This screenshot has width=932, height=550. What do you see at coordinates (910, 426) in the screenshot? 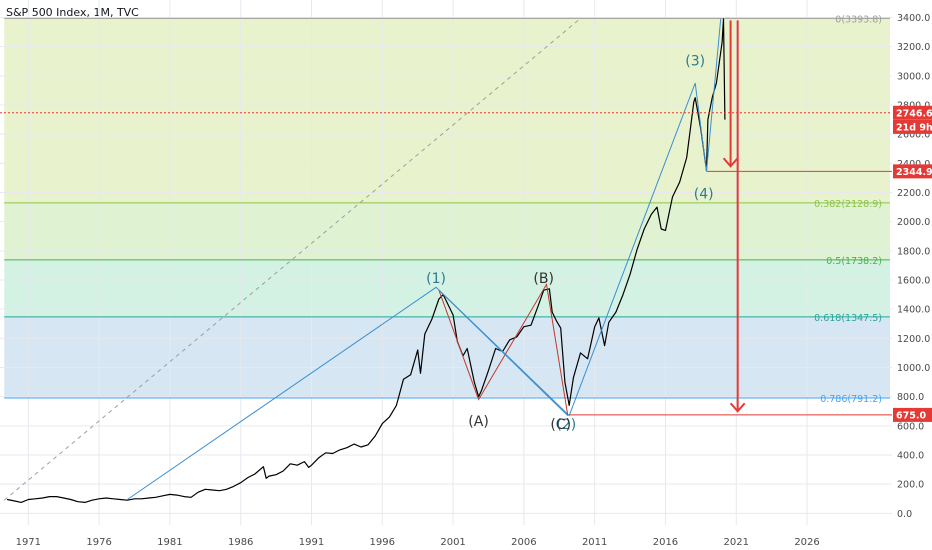
I see `y-tick-label: 600.0` at bounding box center [910, 426].